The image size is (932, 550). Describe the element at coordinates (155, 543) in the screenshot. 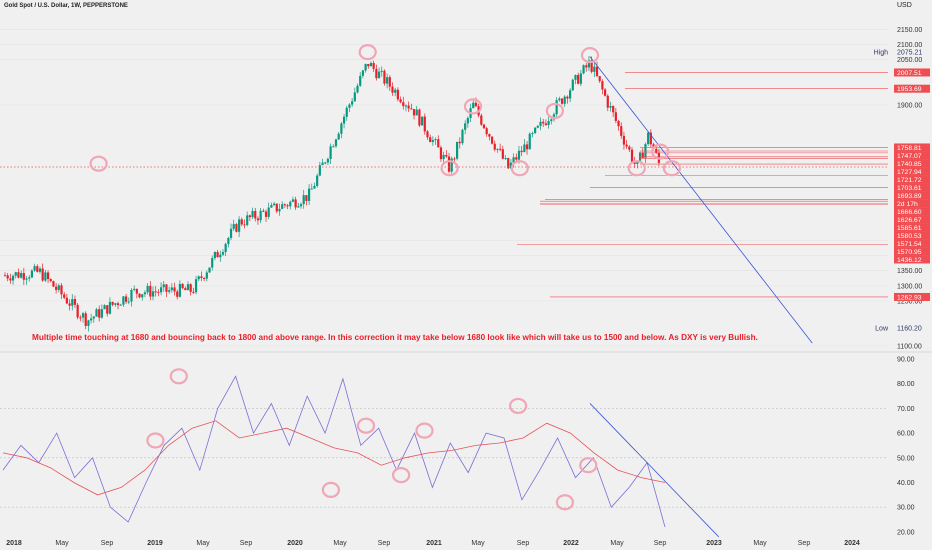

I see `time-tick-label: 2019` at that location.